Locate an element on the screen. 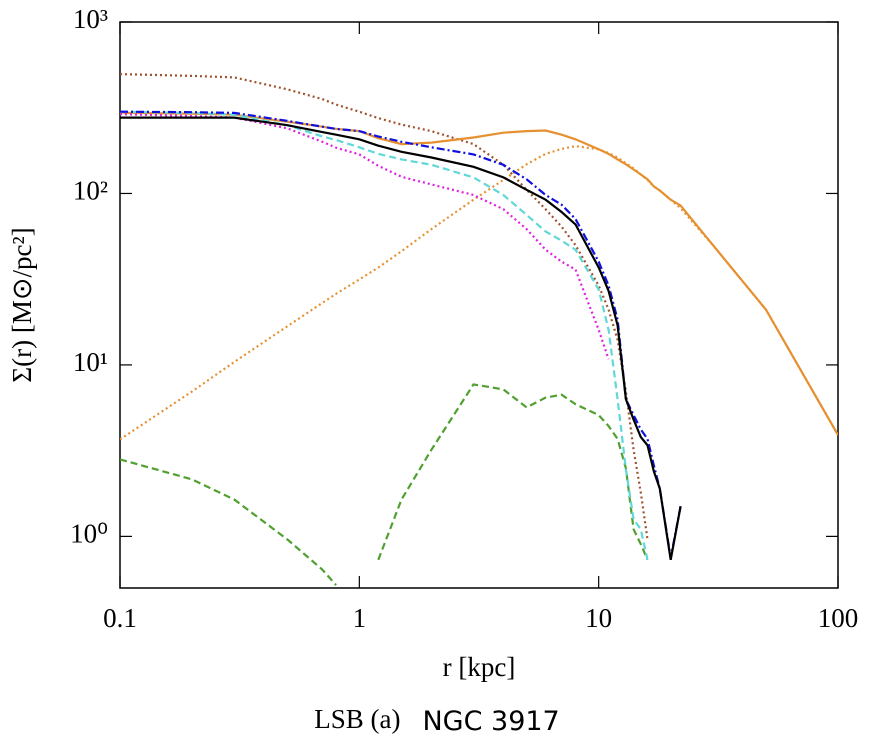 The width and height of the screenshot is (874, 743). x-tick-label: 0.1 is located at coordinates (120, 618).